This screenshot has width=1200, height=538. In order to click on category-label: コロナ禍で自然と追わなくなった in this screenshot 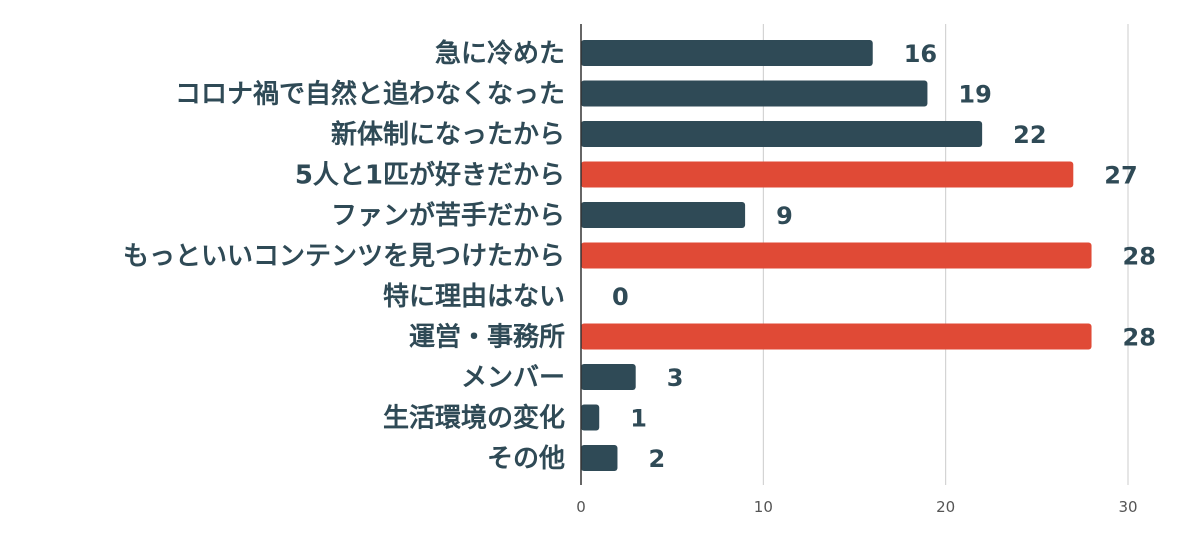, I will do `click(370, 94)`.